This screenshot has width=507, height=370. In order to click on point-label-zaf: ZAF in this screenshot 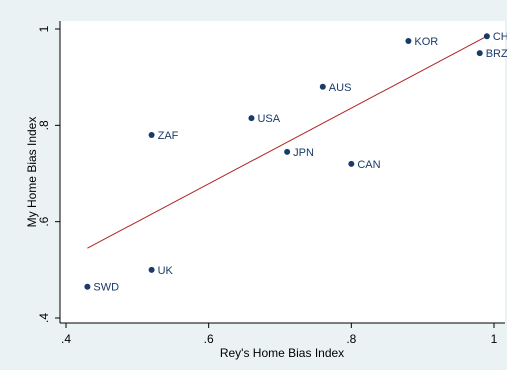, I will do `click(168, 136)`.